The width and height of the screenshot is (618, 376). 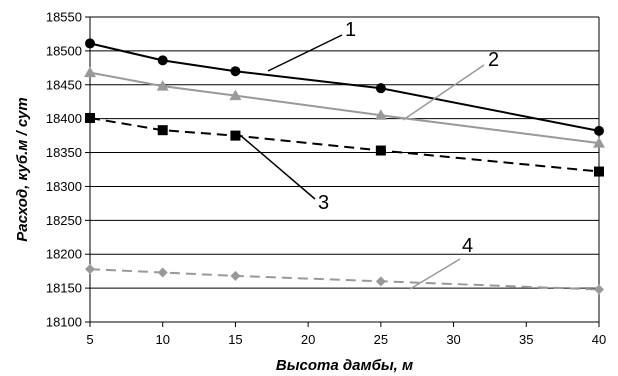 I want to click on y-tick-label-18200: 18200, so click(x=64, y=254).